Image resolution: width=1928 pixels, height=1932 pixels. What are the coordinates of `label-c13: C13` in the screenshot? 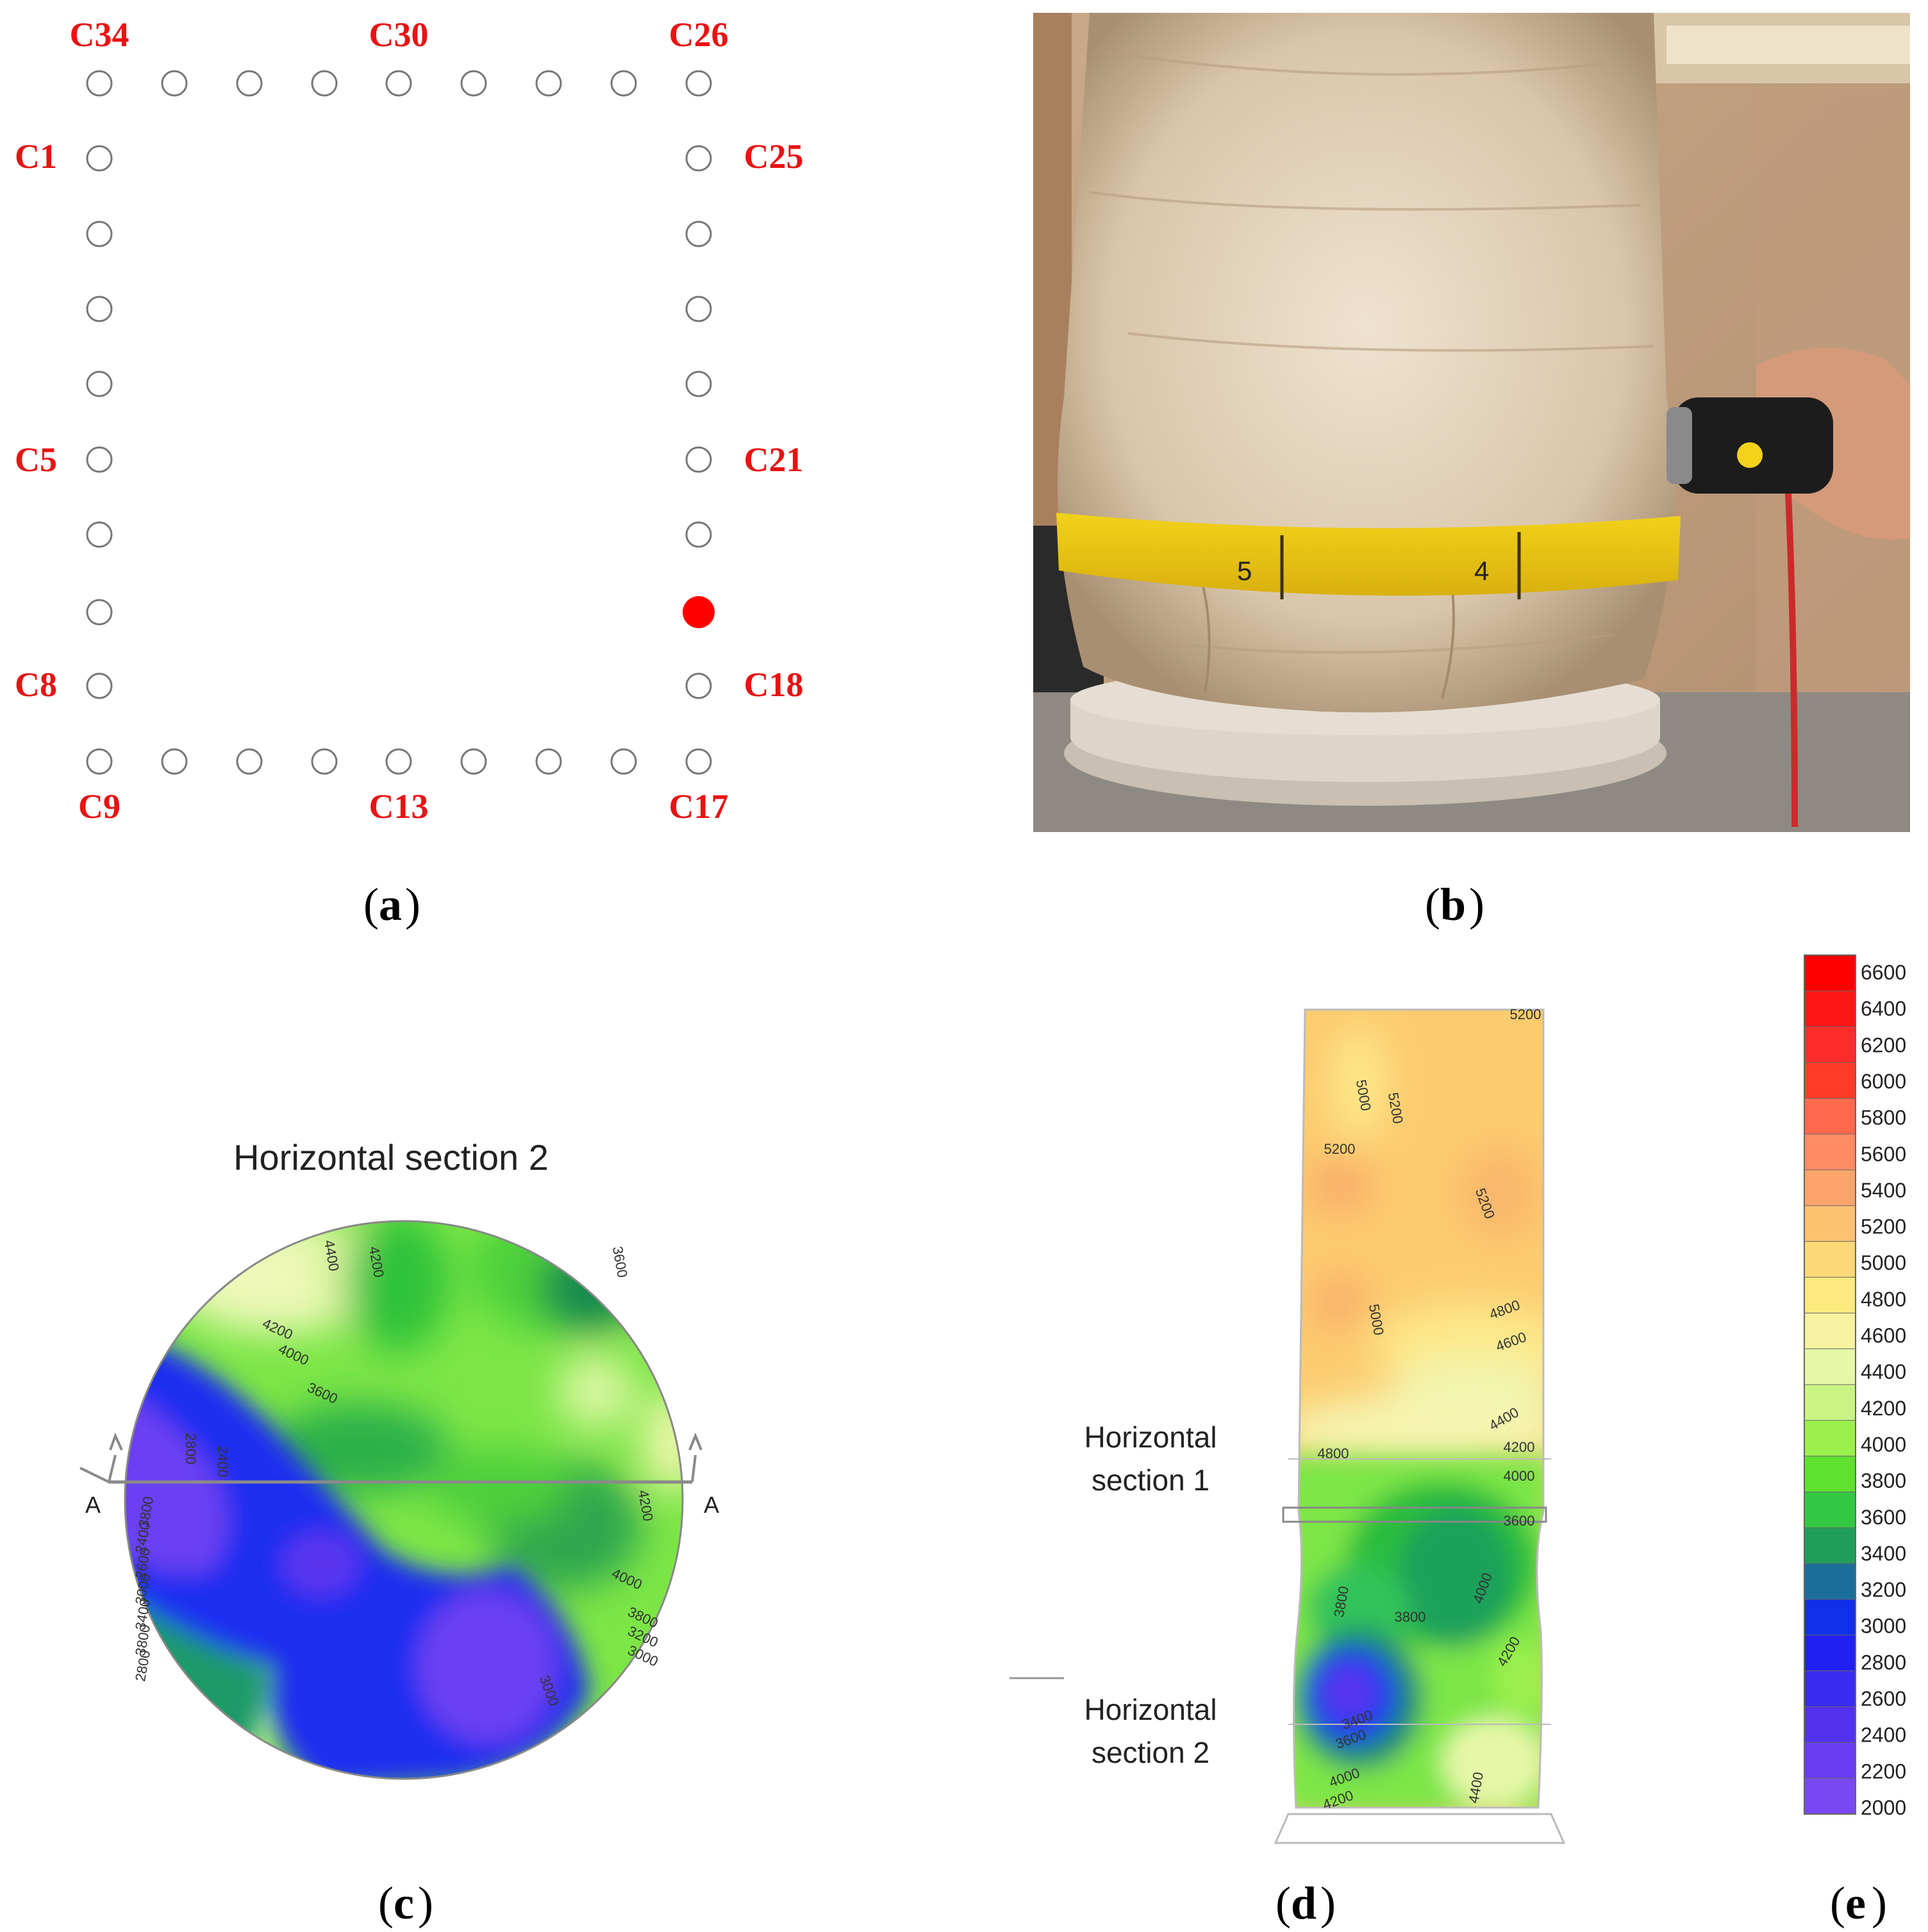 It's located at (399, 807).